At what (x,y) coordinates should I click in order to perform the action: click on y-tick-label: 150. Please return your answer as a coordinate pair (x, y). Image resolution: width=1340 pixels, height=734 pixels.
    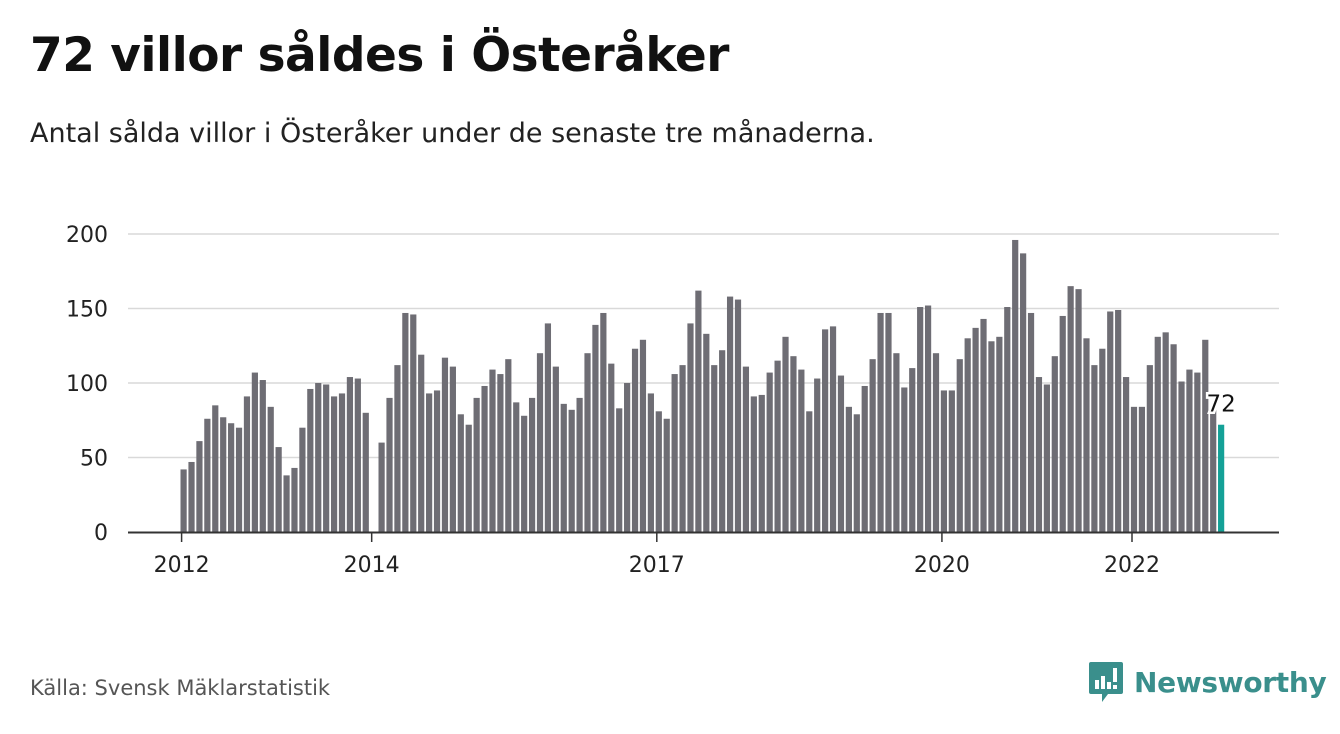
    Looking at the image, I should click on (87, 310).